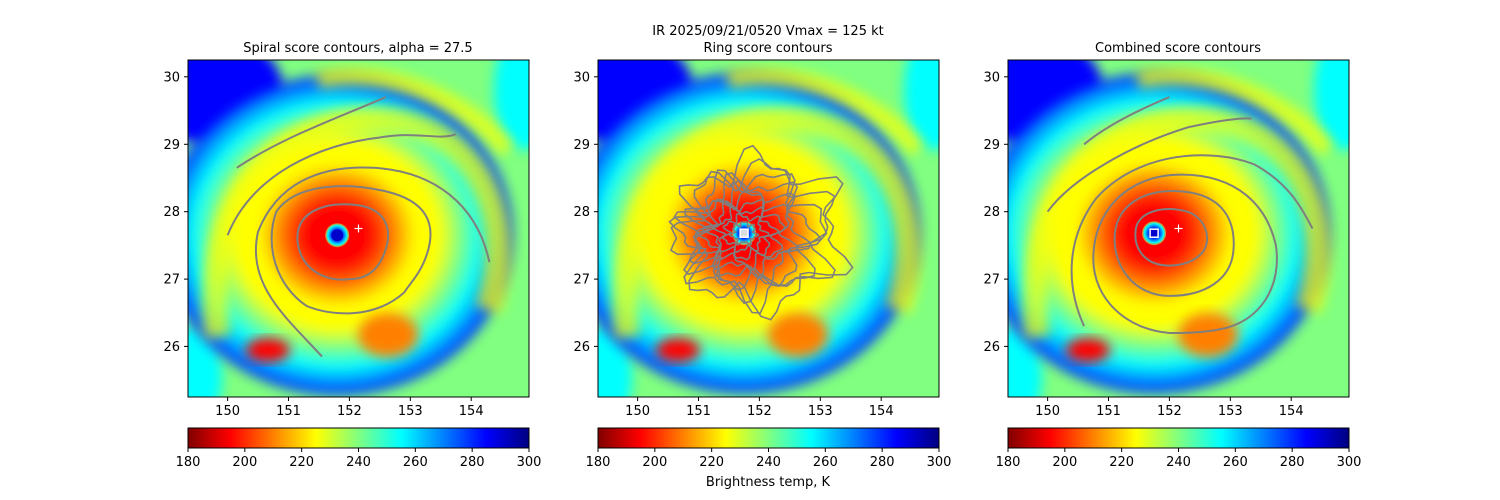 The width and height of the screenshot is (1500, 500). What do you see at coordinates (357, 48) in the screenshot?
I see `panel-title: Spiral score contours, alpha = 27.5` at bounding box center [357, 48].